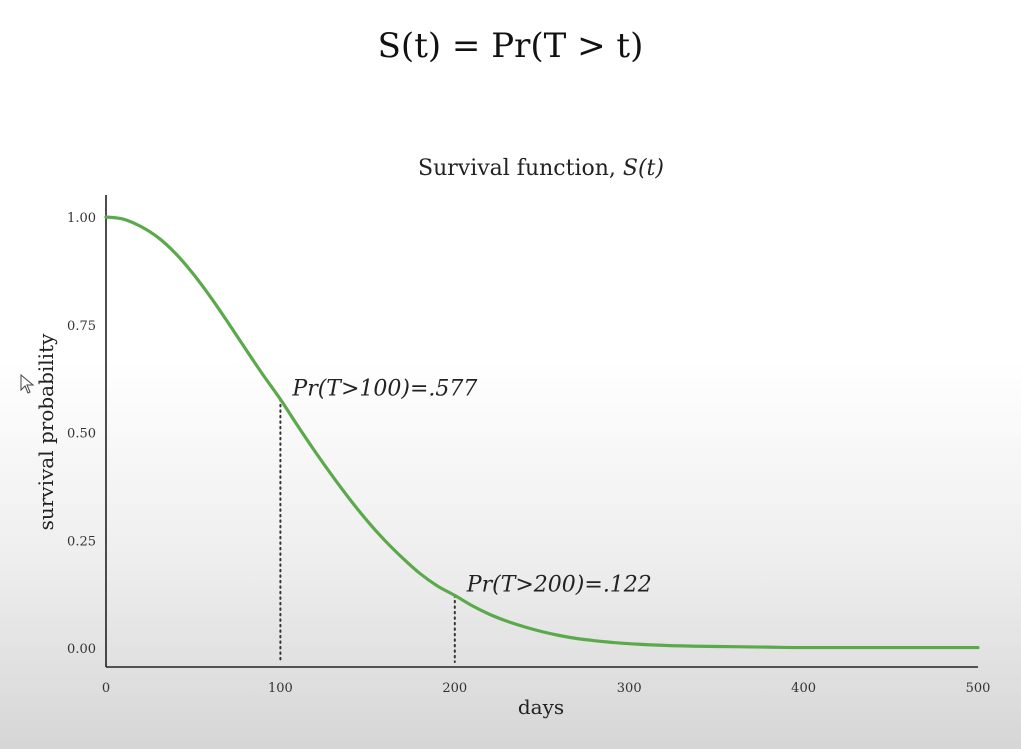 This screenshot has width=1021, height=749. I want to click on x-tick-label: 300, so click(629, 688).